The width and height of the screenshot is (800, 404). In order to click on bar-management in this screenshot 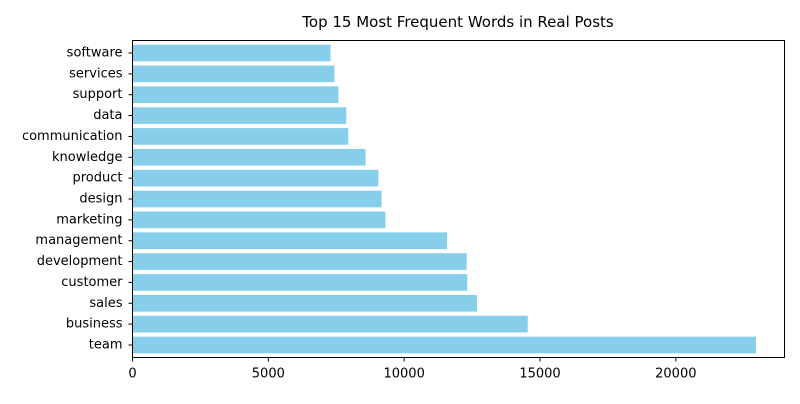, I will do `click(290, 241)`.